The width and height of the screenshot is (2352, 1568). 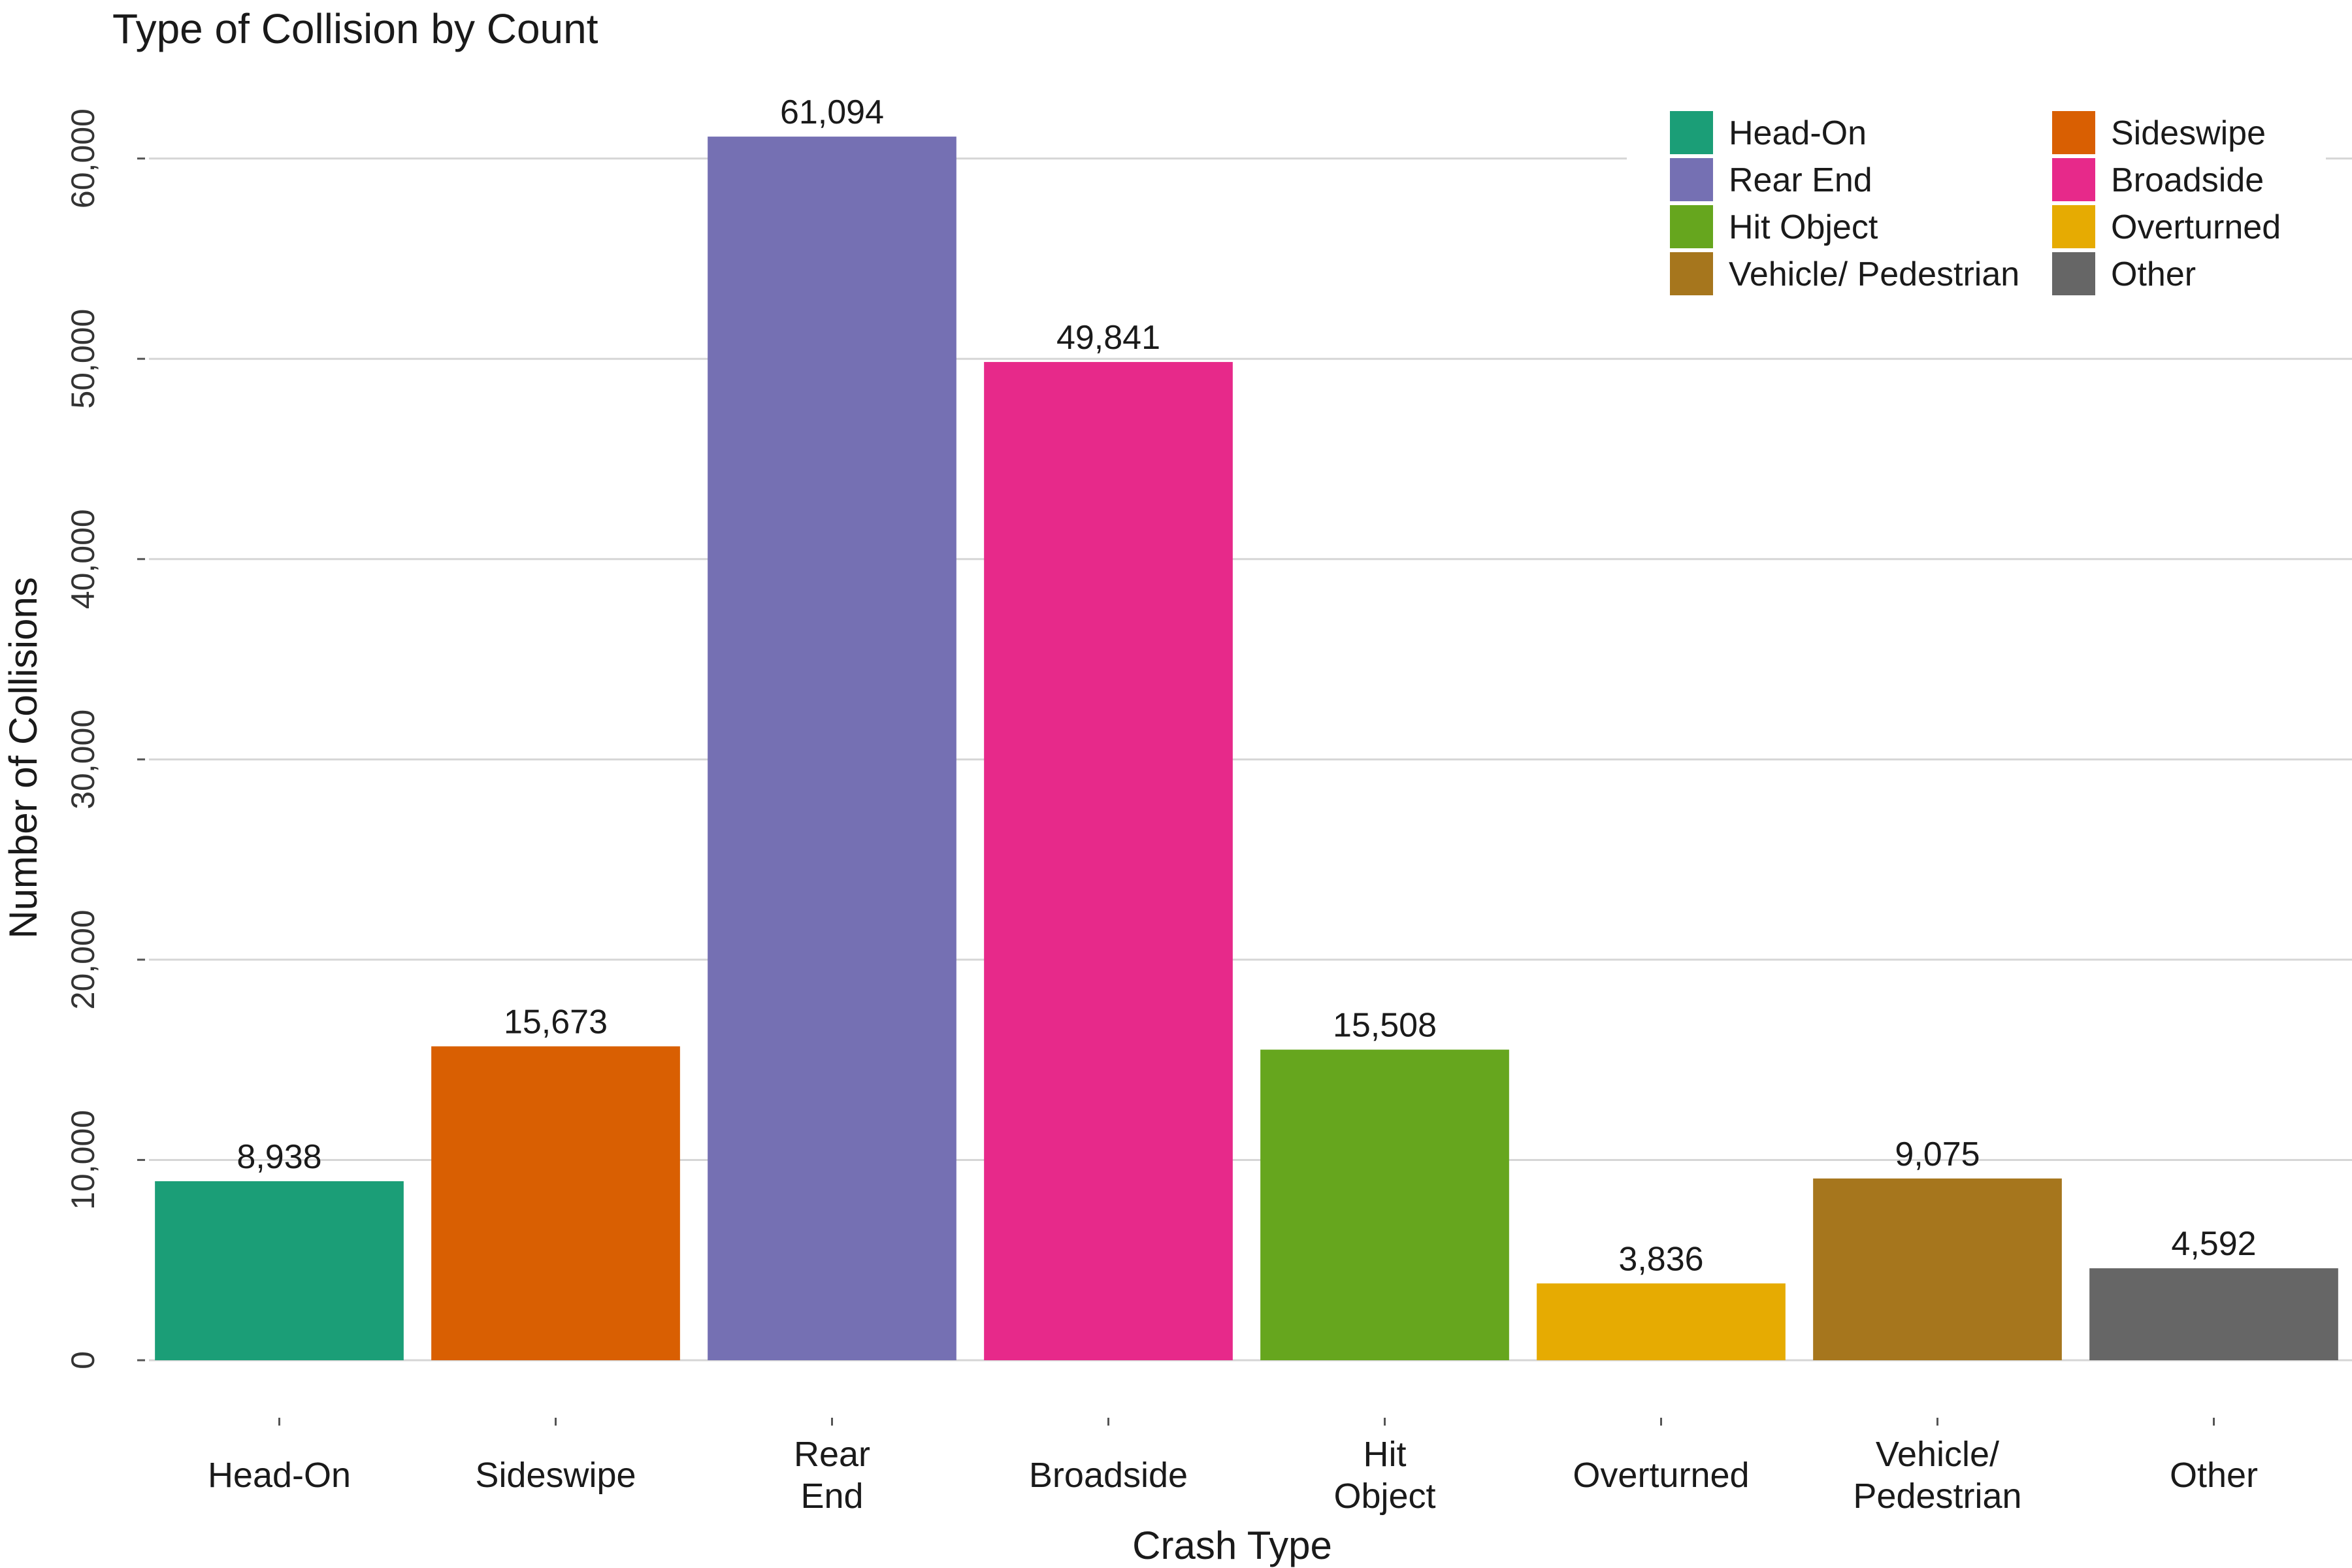 I want to click on x-tick-label: Vehicle/Pedestrian, so click(x=1937, y=1475).